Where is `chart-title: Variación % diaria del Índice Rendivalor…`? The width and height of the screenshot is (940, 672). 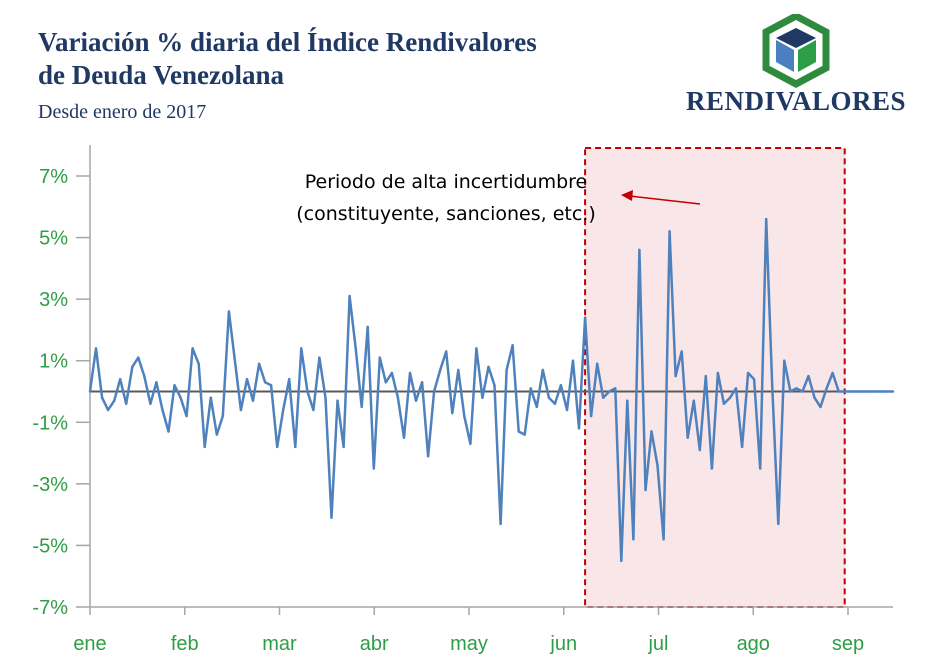 chart-title: Variación % diaria del Índice Rendivalor… is located at coordinates (287, 59).